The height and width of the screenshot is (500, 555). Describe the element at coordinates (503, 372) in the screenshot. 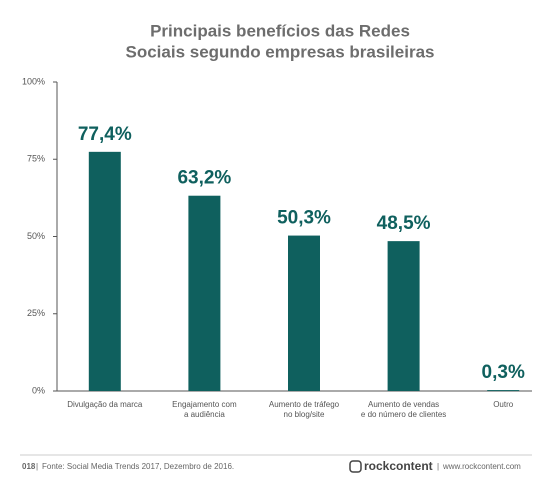

I see `data-label: 0,3%` at that location.